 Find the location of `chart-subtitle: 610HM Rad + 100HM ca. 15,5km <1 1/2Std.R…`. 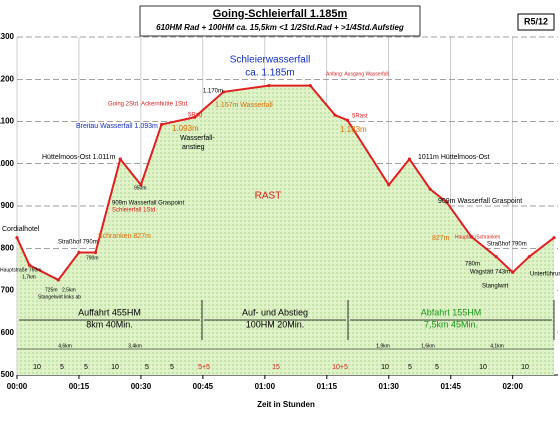

chart-subtitle: 610HM Rad + 100HM ca. 15,5km <1 1/2Std.R… is located at coordinates (280, 27).